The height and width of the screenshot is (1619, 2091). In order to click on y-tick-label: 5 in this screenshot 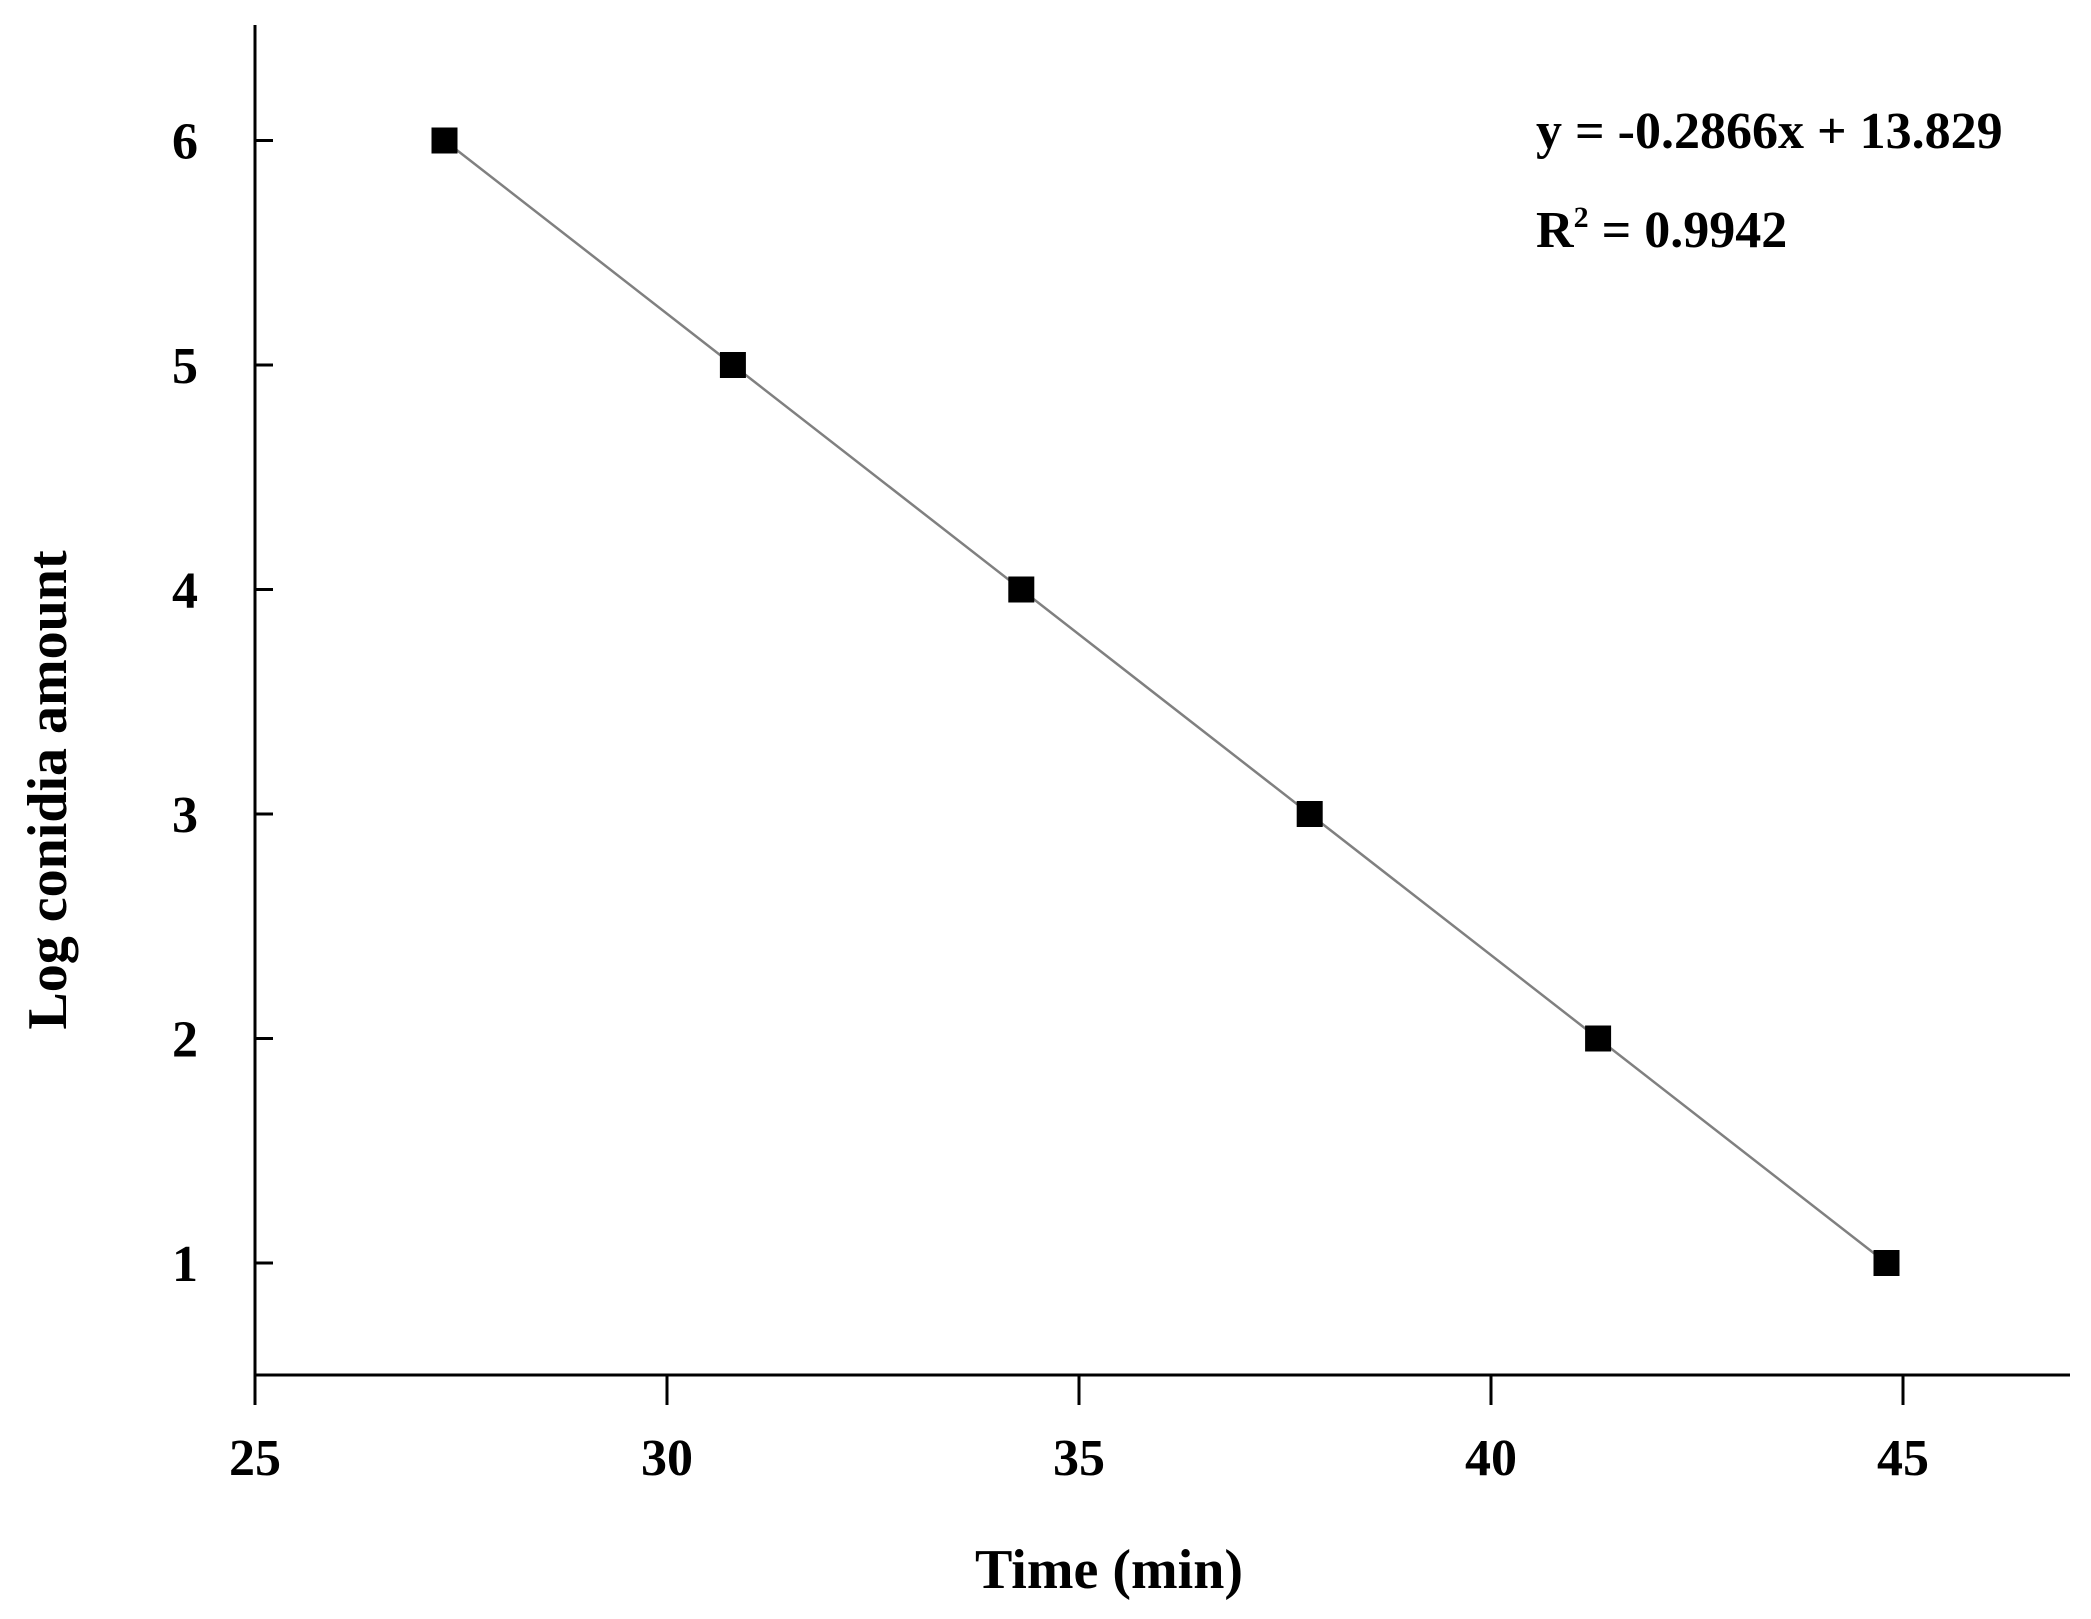, I will do `click(185, 366)`.